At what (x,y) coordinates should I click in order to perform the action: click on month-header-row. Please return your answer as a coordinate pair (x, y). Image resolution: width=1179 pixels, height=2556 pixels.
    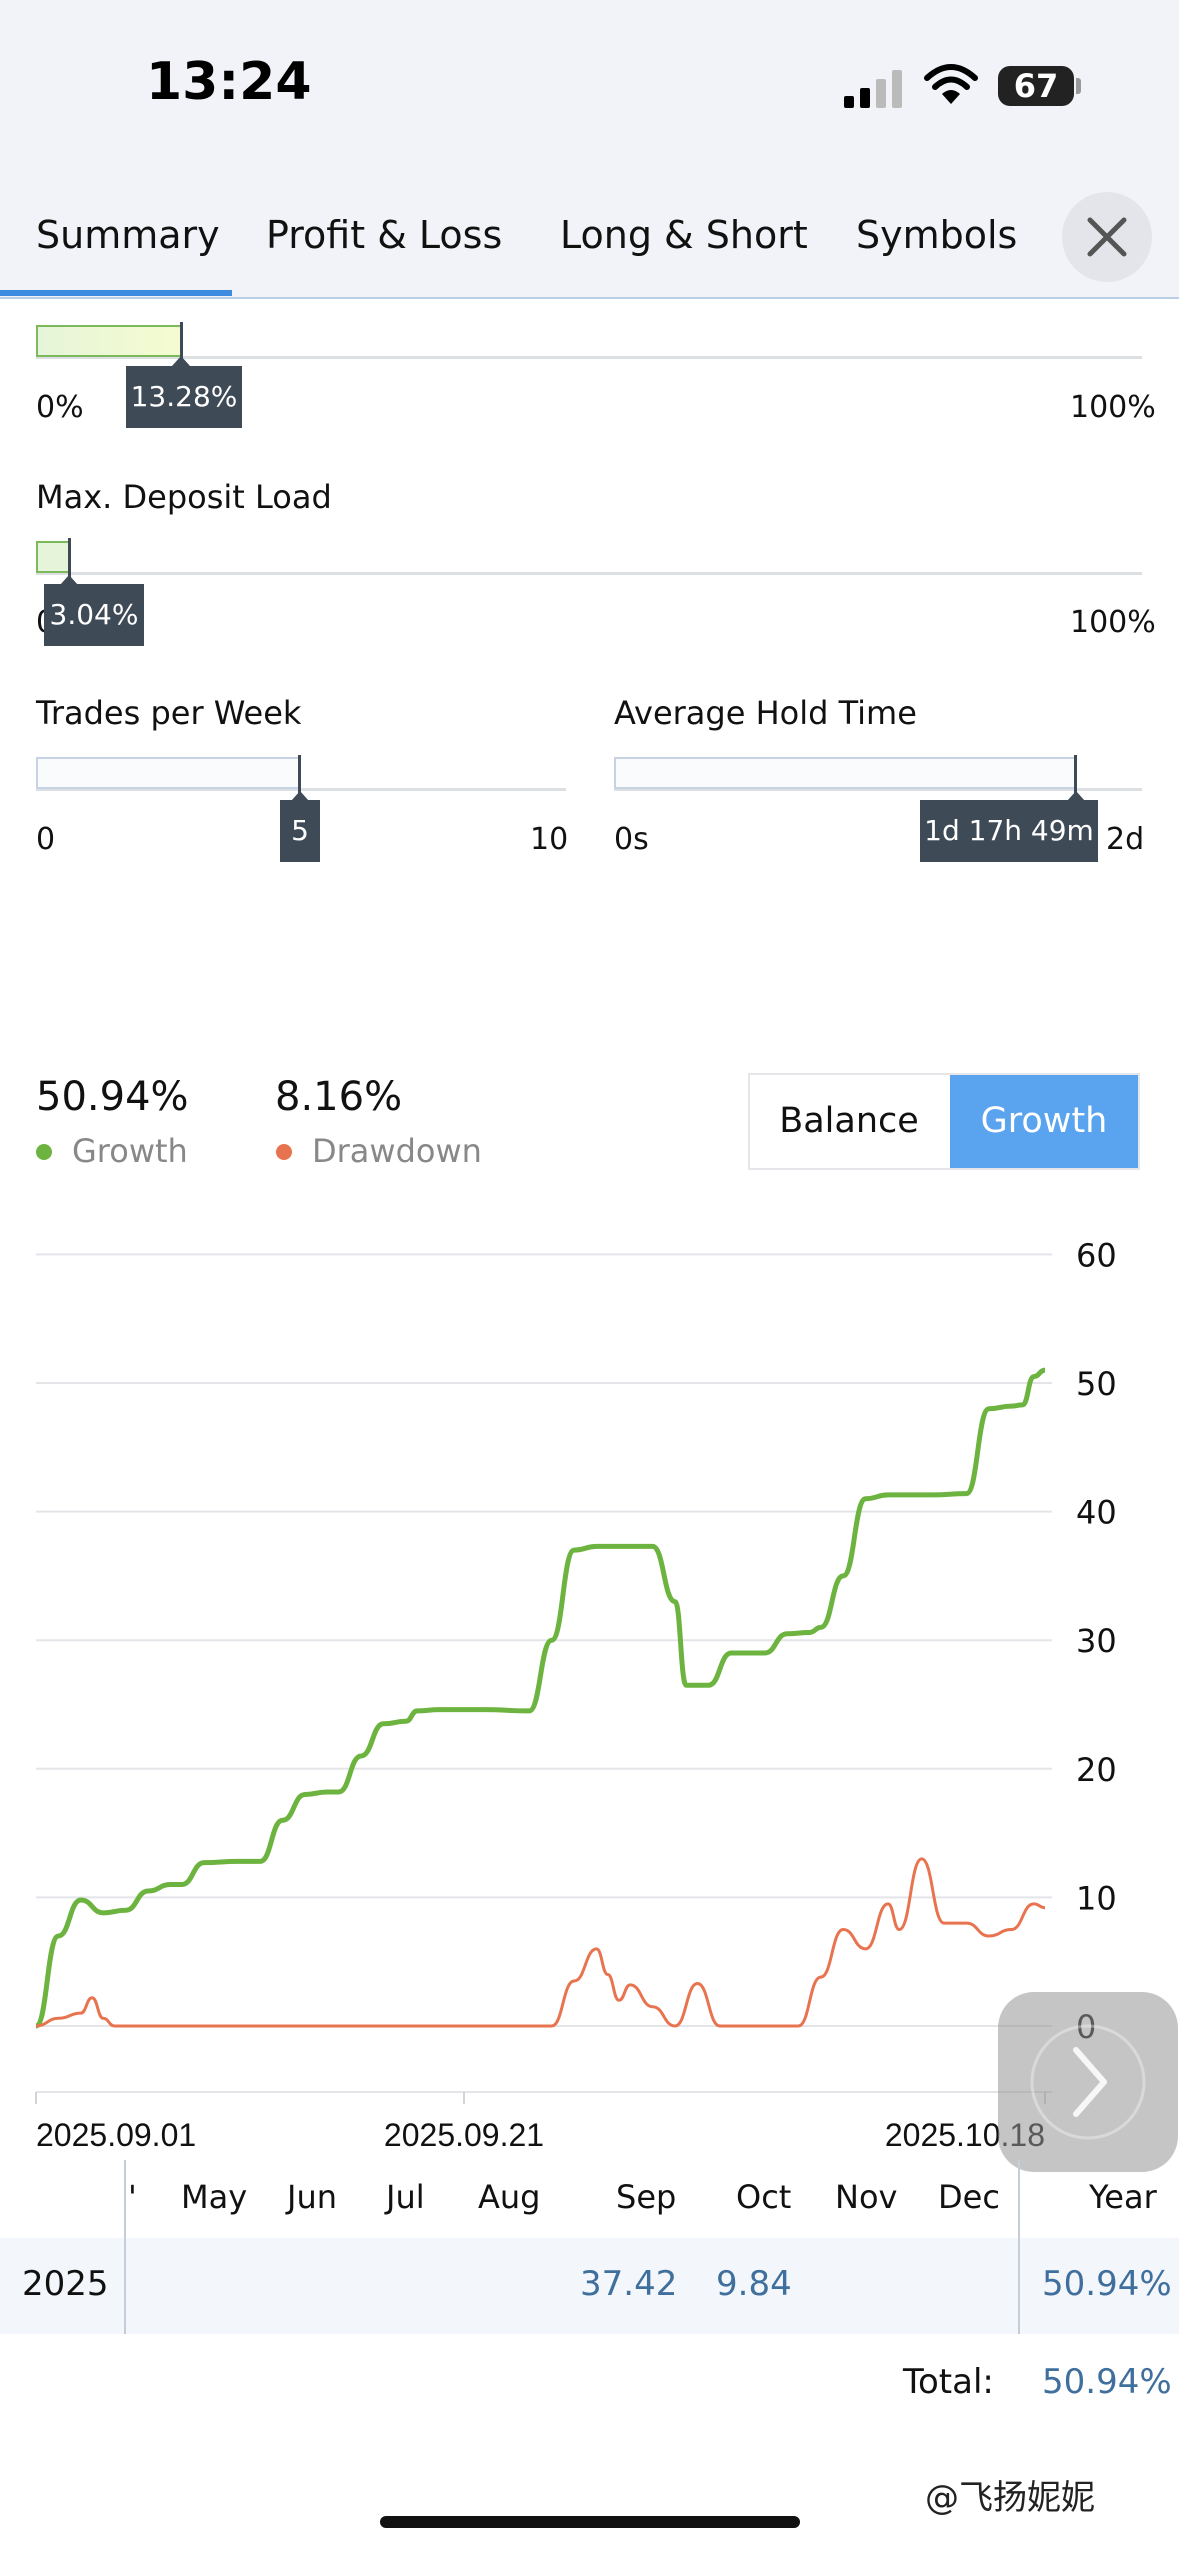
    Looking at the image, I should click on (589, 2200).